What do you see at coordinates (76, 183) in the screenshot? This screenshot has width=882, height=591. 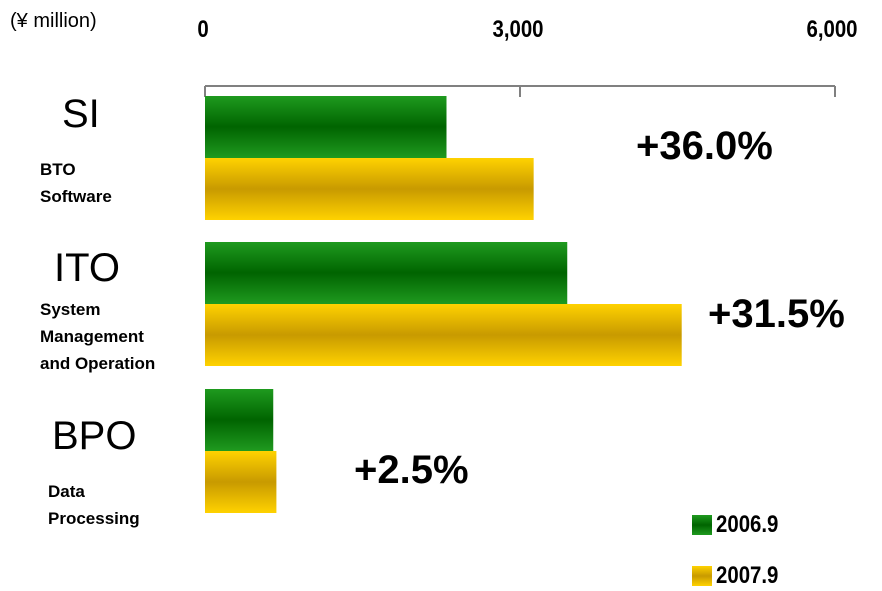 I see `category-si-sublabel: BTO Software` at bounding box center [76, 183].